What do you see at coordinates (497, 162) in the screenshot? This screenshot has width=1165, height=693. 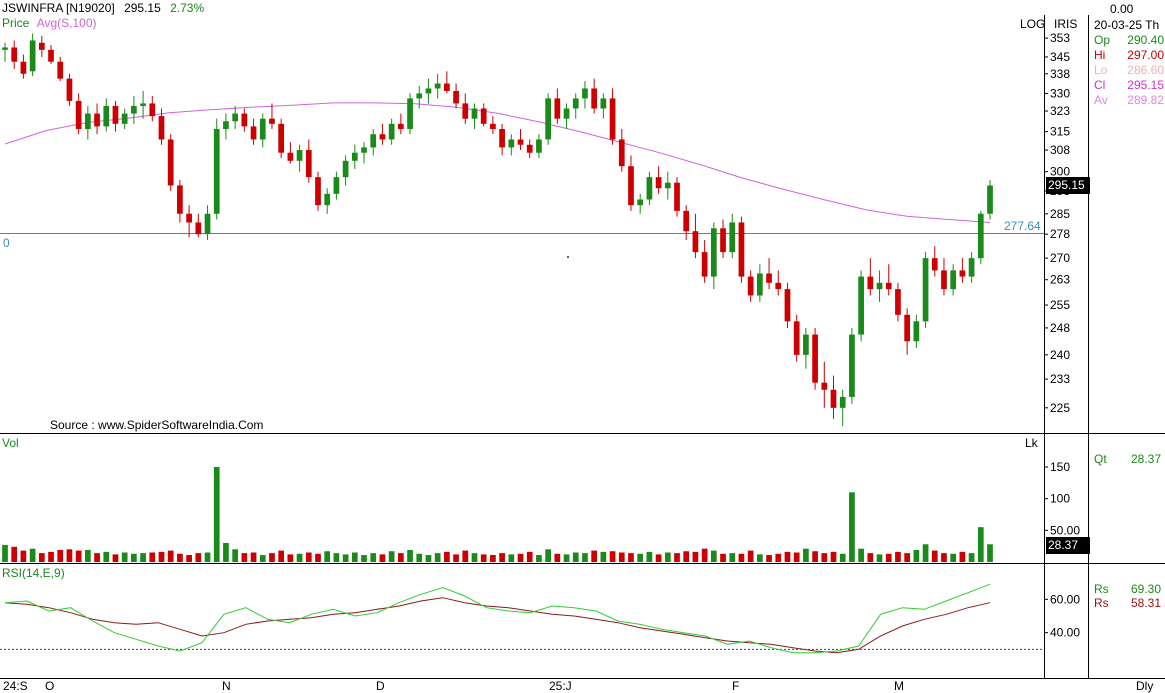 I see `moving-average-line` at bounding box center [497, 162].